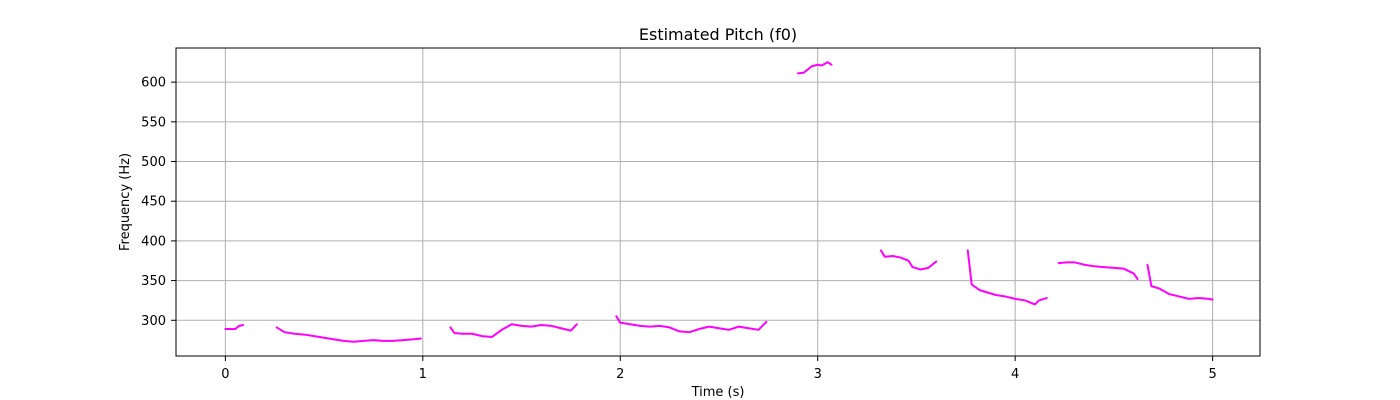 This screenshot has height=400, width=1400. What do you see at coordinates (719, 369) in the screenshot?
I see `x-axis: 0 1 2 3 4 5` at bounding box center [719, 369].